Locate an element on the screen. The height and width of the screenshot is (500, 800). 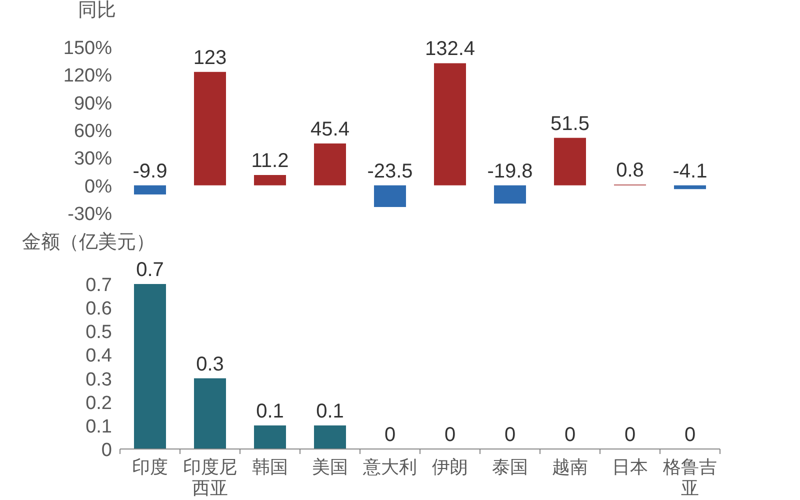
x-tick-label: 越南 is located at coordinates (570, 467).